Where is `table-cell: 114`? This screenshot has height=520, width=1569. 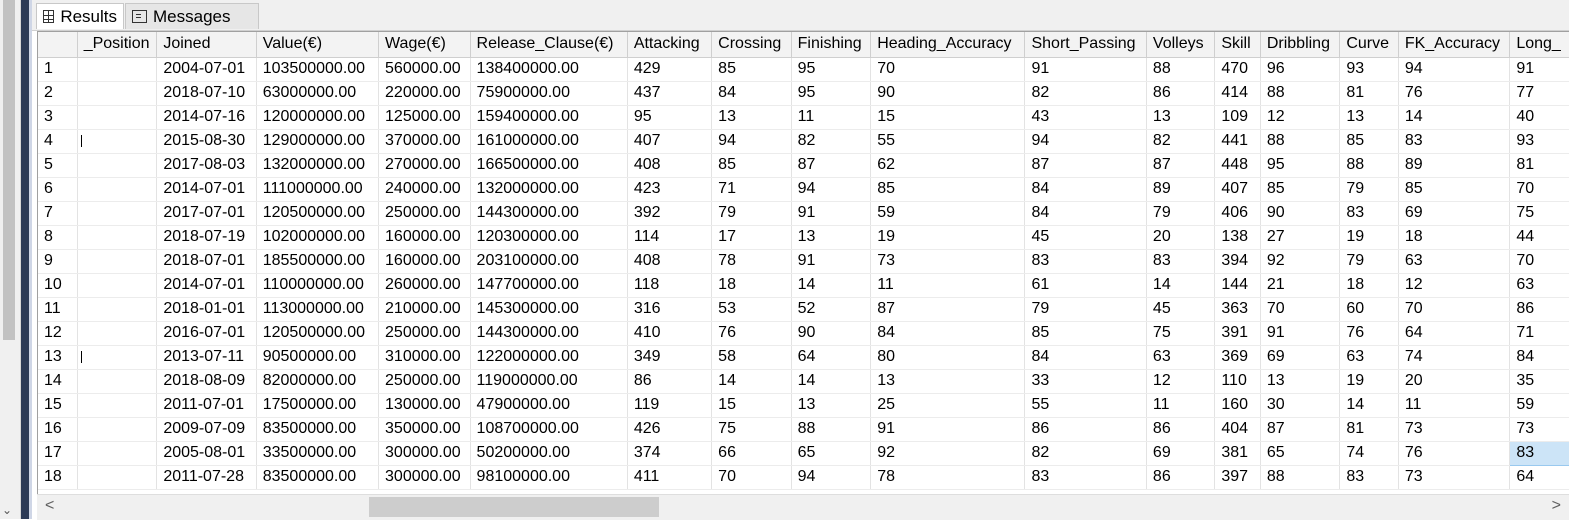
table-cell: 114 is located at coordinates (670, 237).